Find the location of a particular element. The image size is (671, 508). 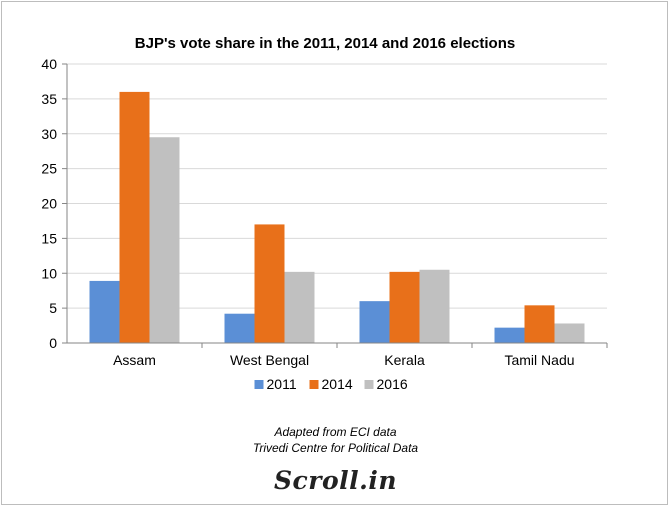

y-tick-label: 15 is located at coordinates (49, 238).